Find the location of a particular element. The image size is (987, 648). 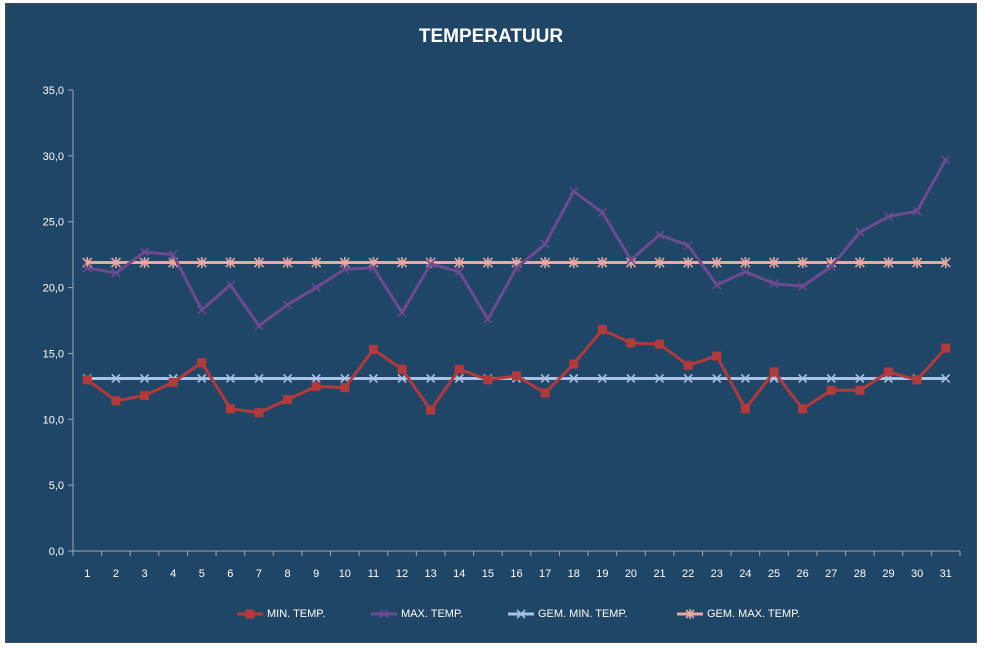

legend-item: MIN. TEMP. is located at coordinates (281, 614).